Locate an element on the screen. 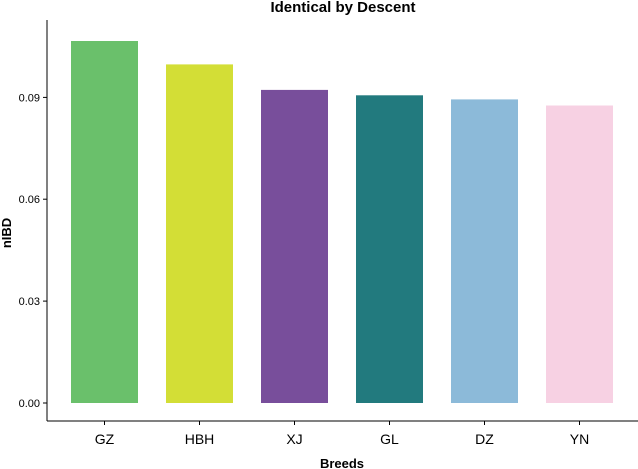 Image resolution: width=638 pixels, height=469 pixels. y-tick-label: 0.09 is located at coordinates (29, 98).